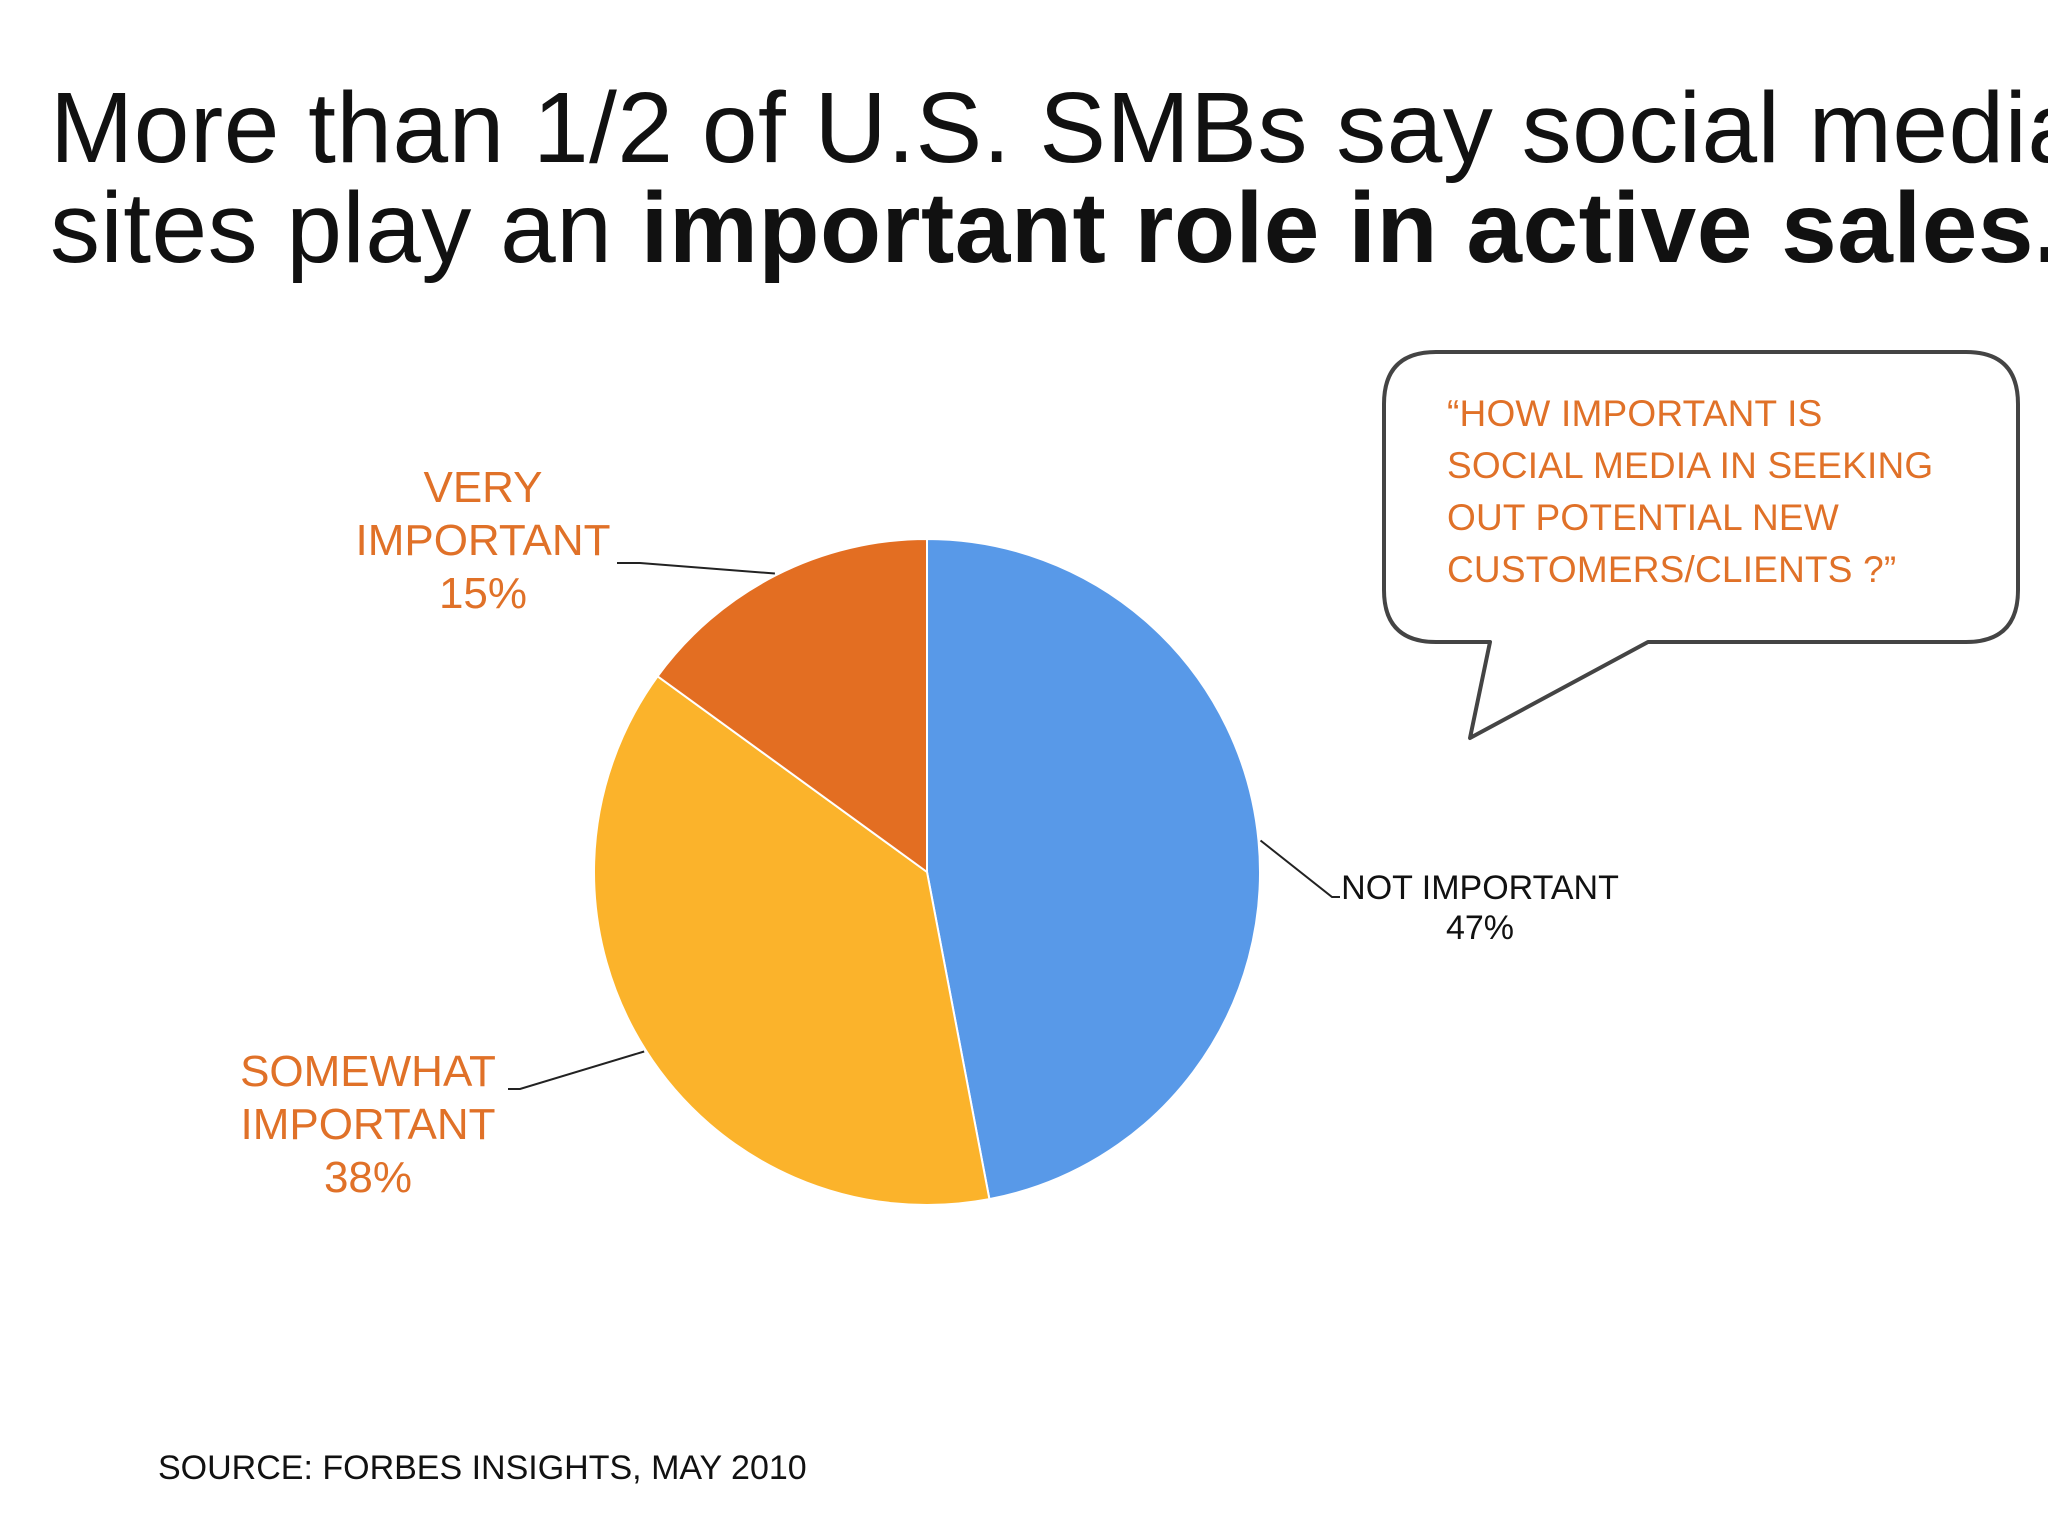 Image resolution: width=2048 pixels, height=1536 pixels. I want to click on slice-not-important, so click(1093, 869).